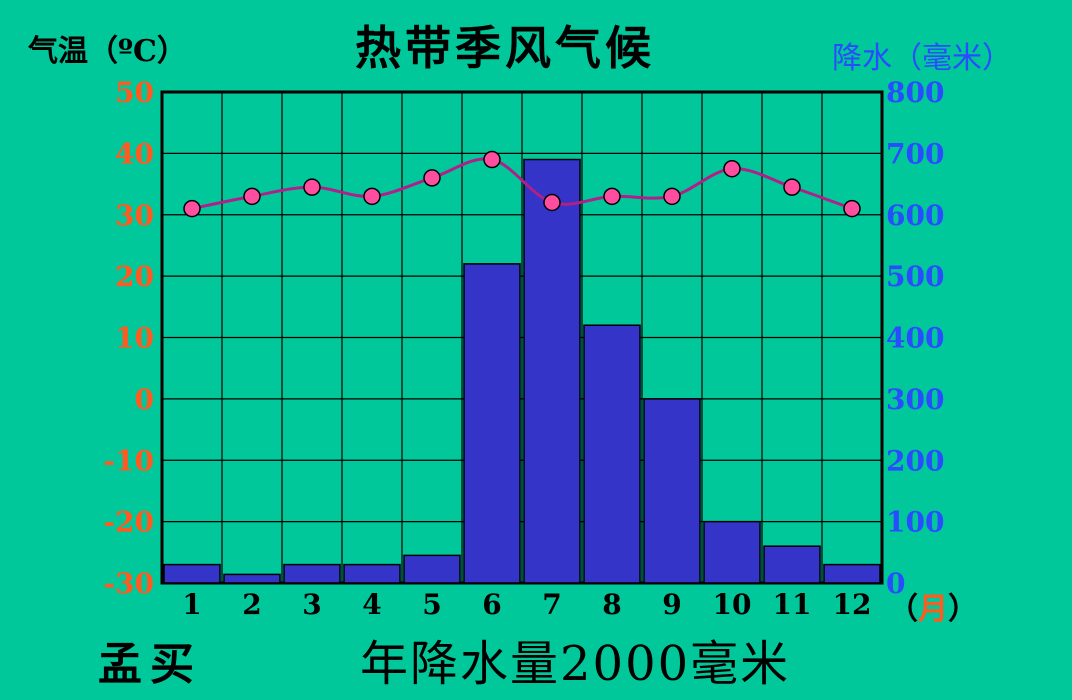 Image resolution: width=1072 pixels, height=700 pixels. Describe the element at coordinates (551, 604) in the screenshot. I see `x-tick-label: 7` at that location.